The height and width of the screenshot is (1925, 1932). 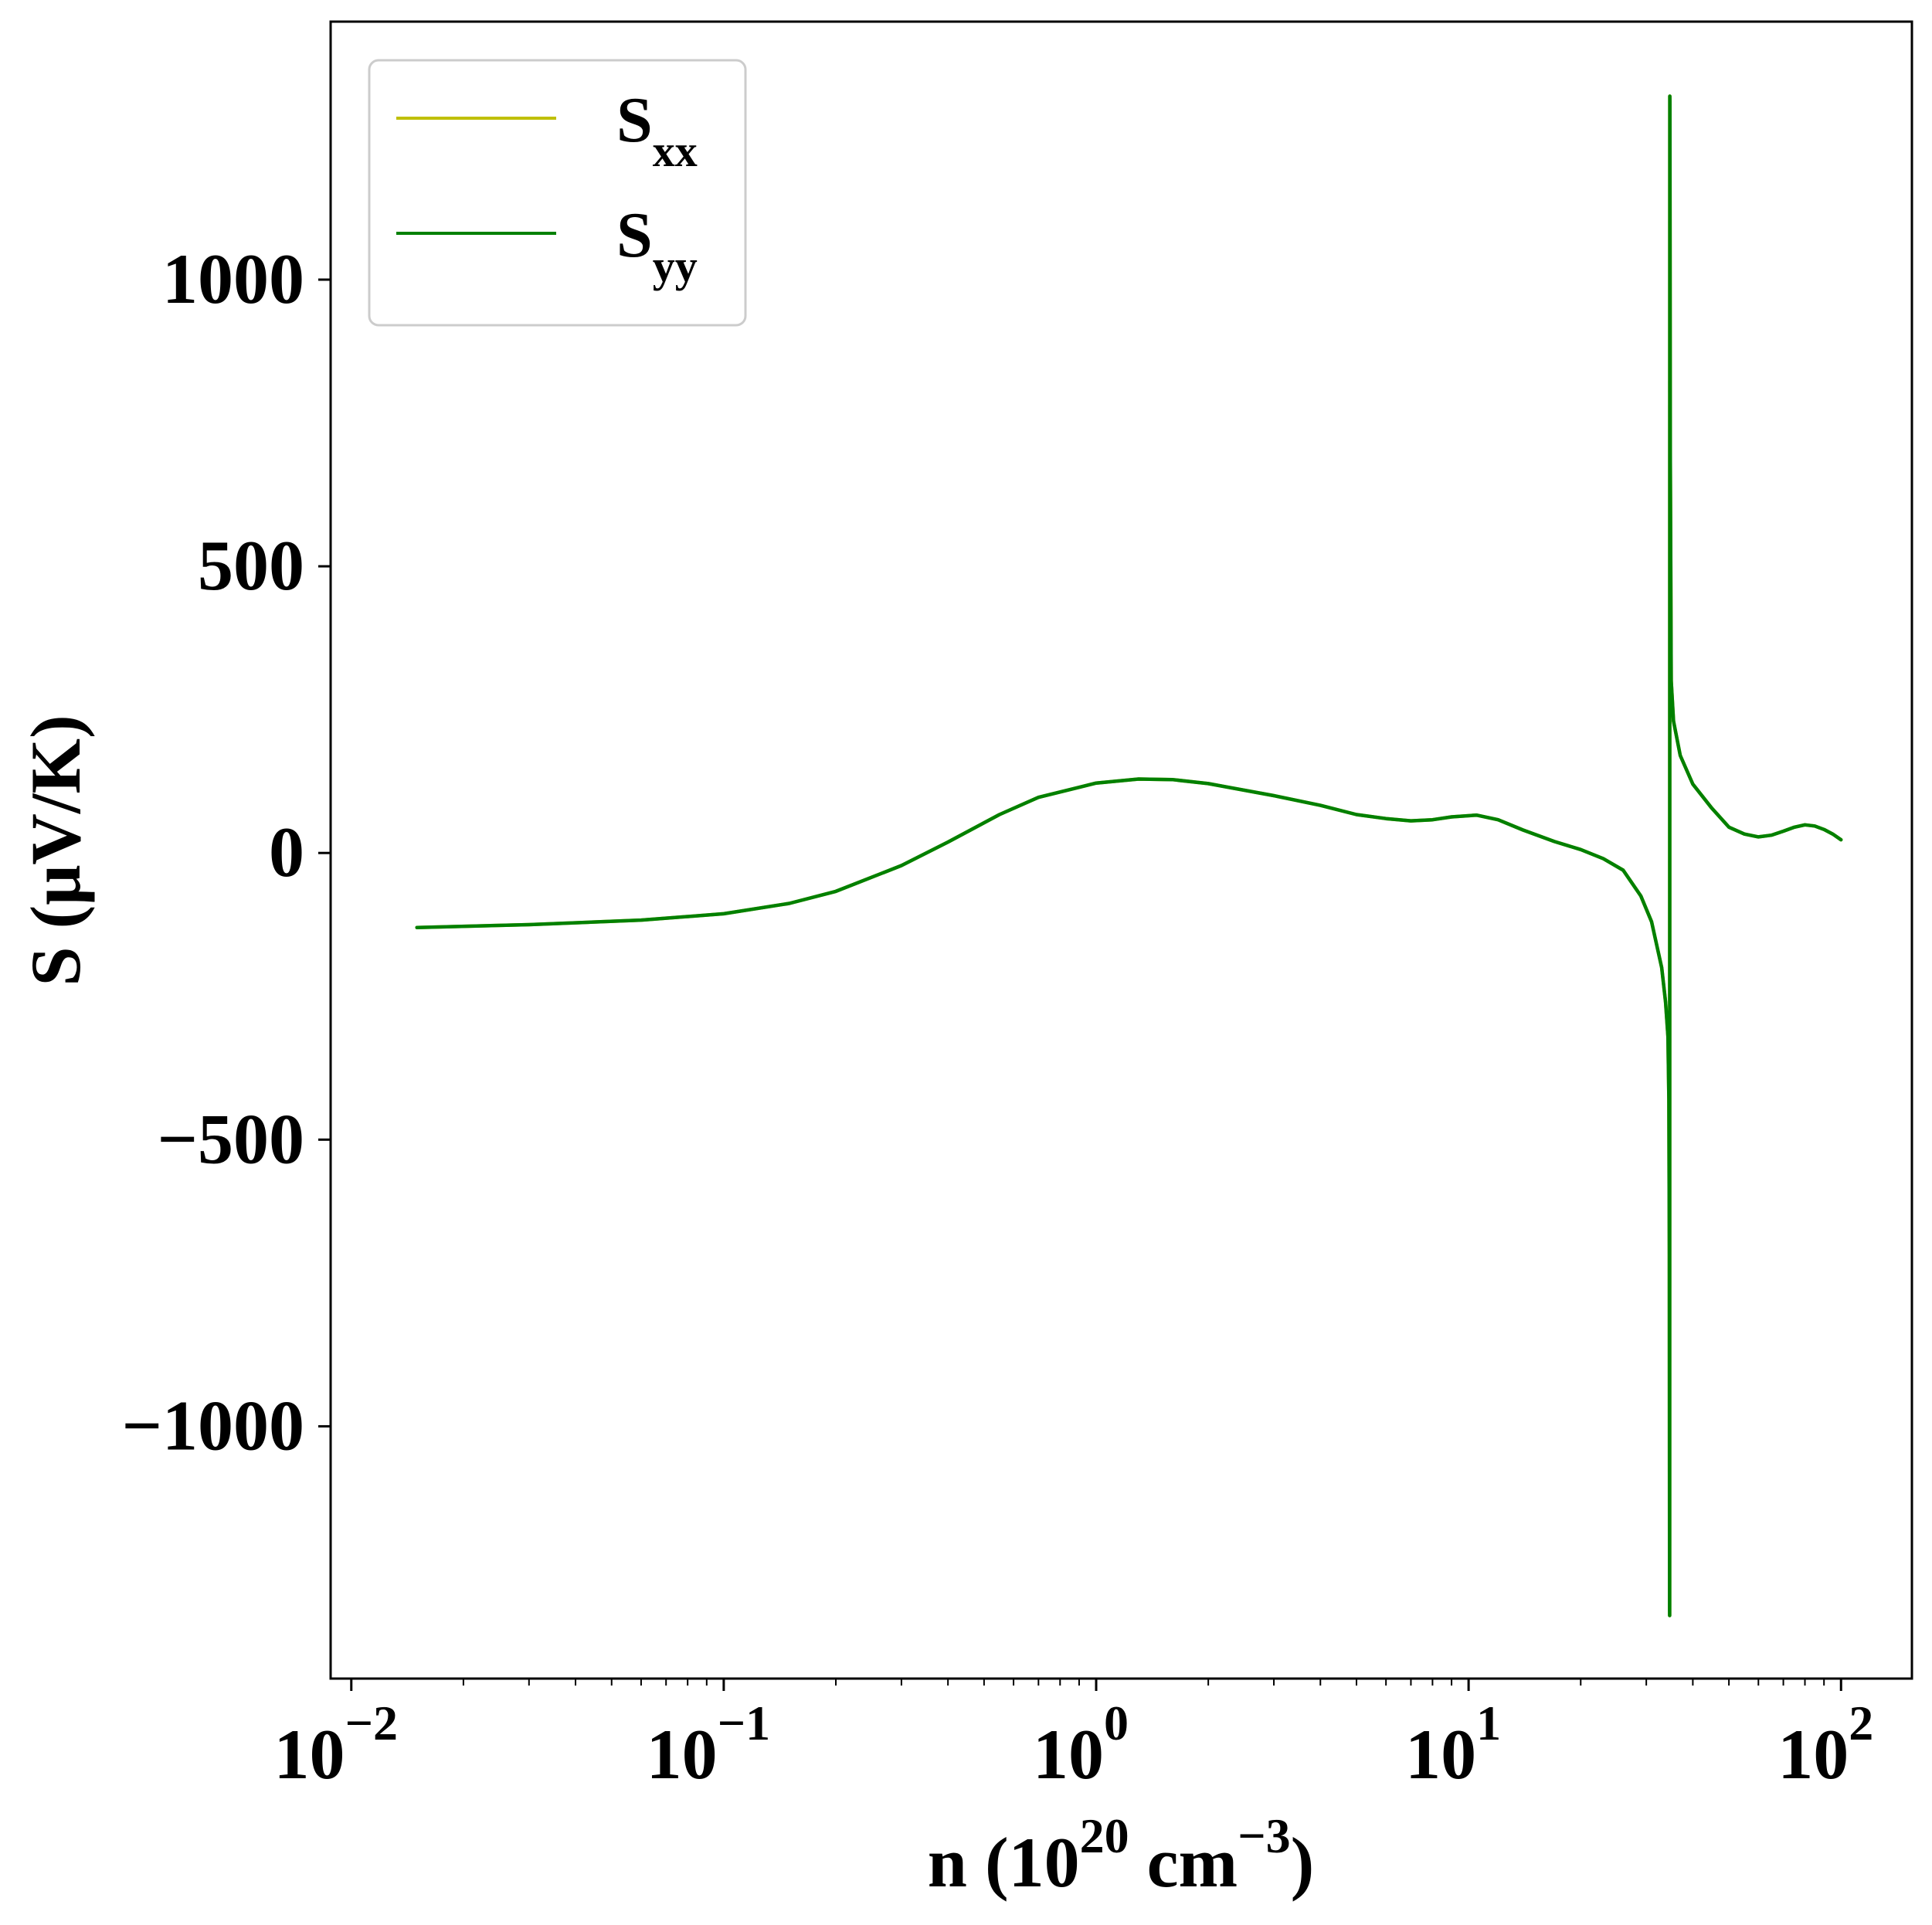 What do you see at coordinates (1004, 1862) in the screenshot?
I see `x-axis-label-prefix: n (10` at bounding box center [1004, 1862].